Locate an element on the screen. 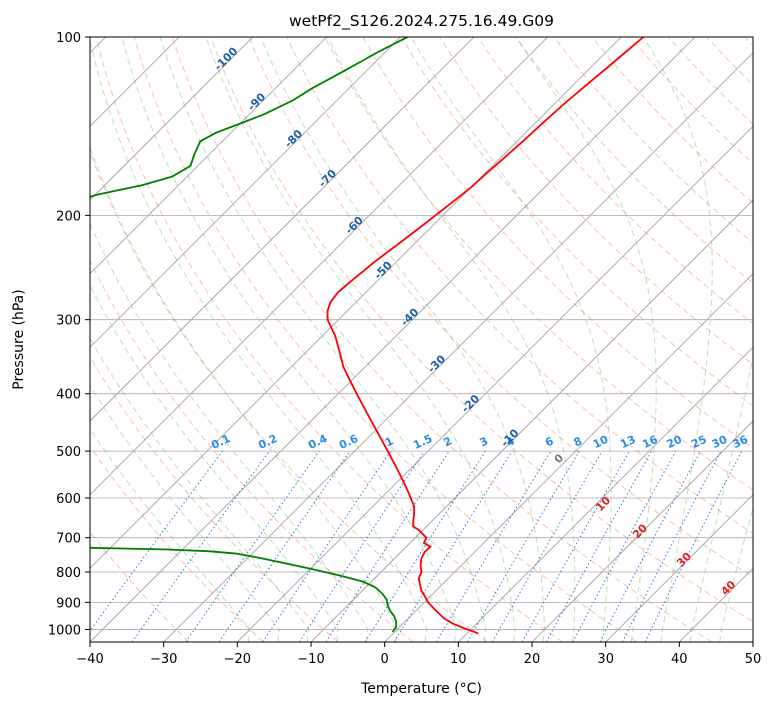 Image resolution: width=775 pixels, height=708 pixels. x-tick-label: 20 is located at coordinates (532, 659).